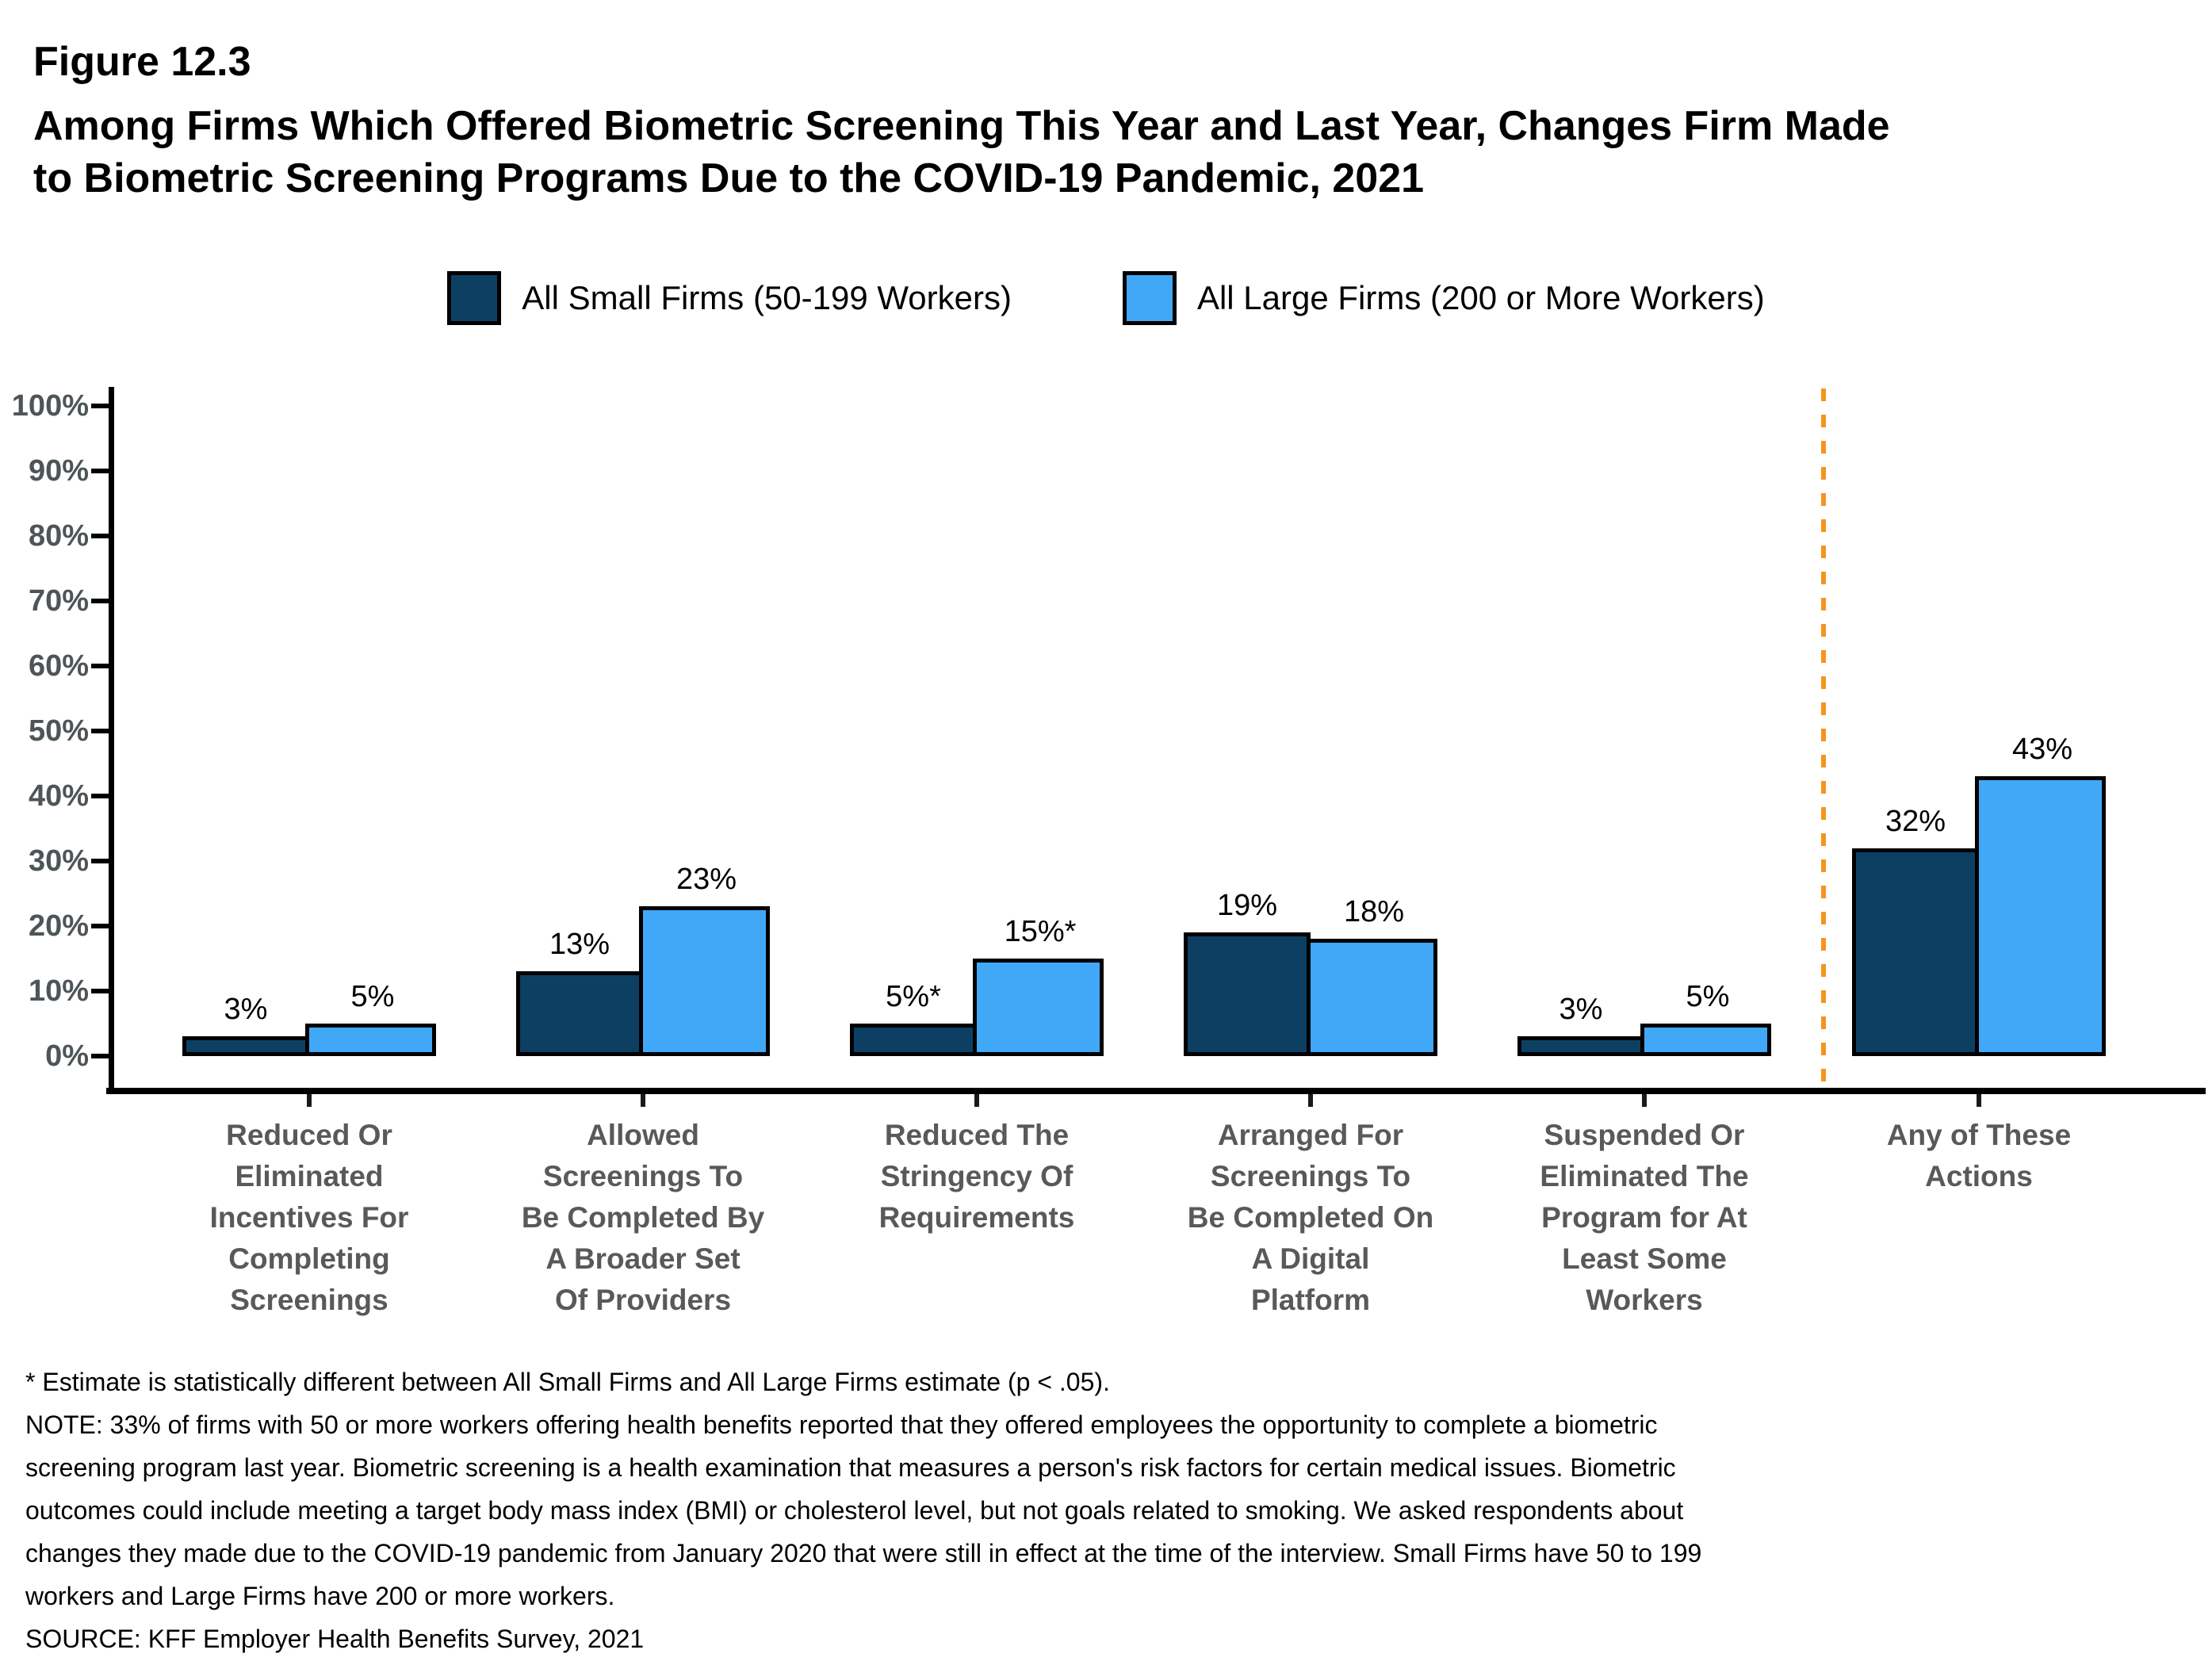 This screenshot has width=2212, height=1665. Describe the element at coordinates (1480, 297) in the screenshot. I see `legend-label: All Large Firms (200 or More Workers)` at that location.